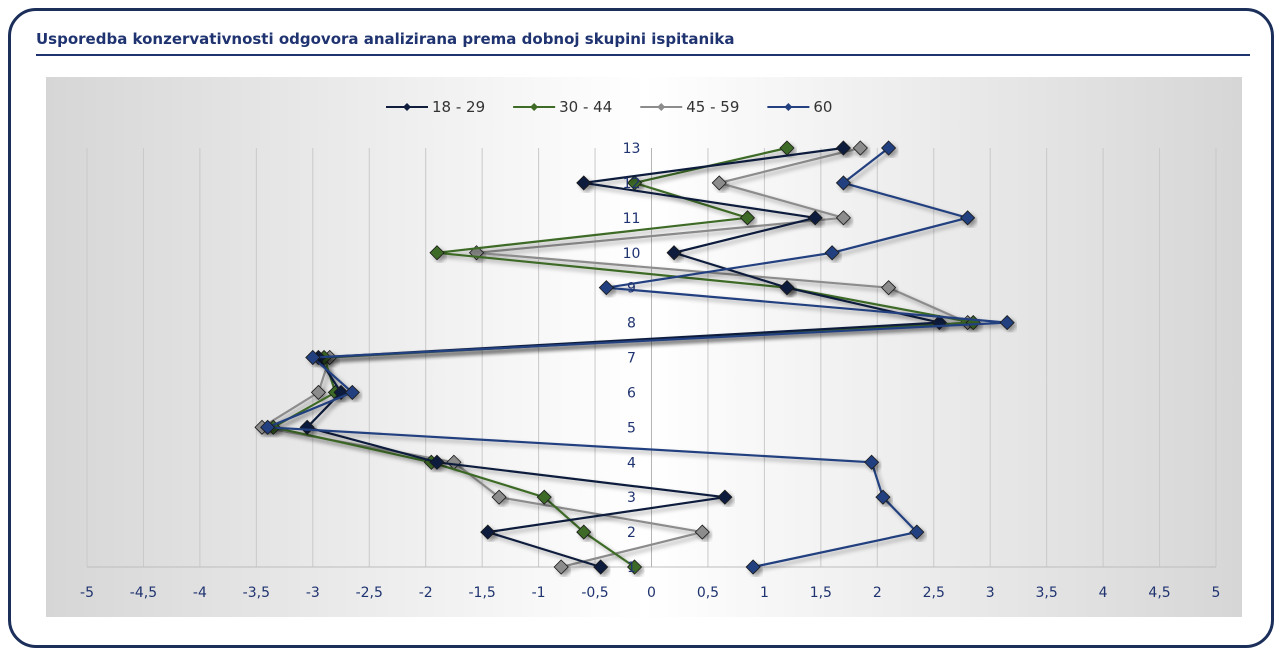  What do you see at coordinates (764, 593) in the screenshot?
I see `x-tick-label: 1` at bounding box center [764, 593].